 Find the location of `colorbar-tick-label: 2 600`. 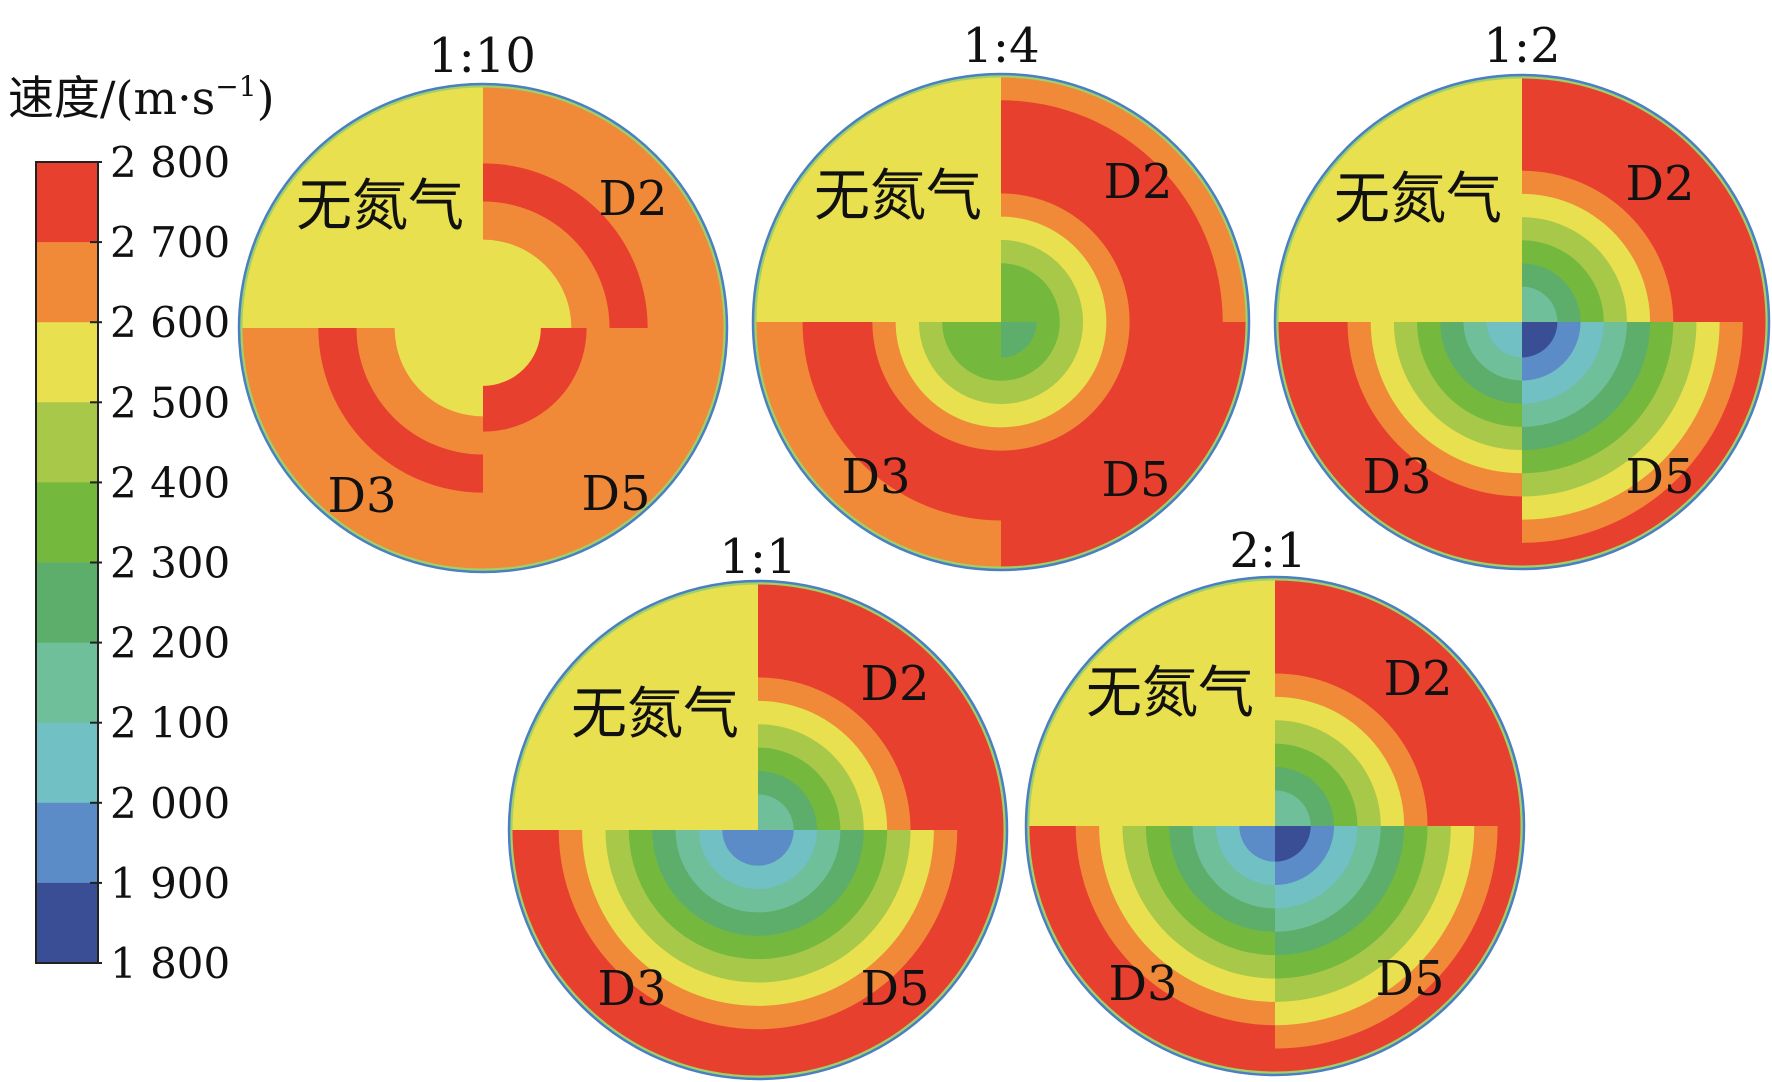

colorbar-tick-label: 2 600 is located at coordinates (170, 322).